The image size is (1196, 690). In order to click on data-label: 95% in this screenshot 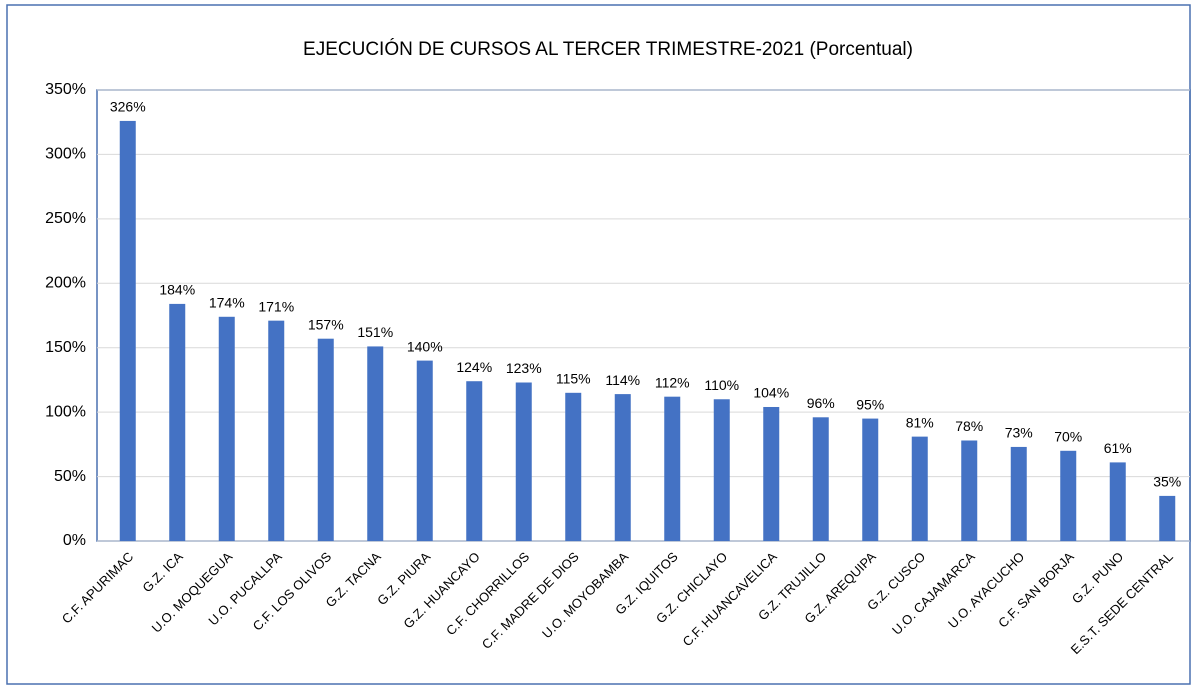, I will do `click(870, 404)`.